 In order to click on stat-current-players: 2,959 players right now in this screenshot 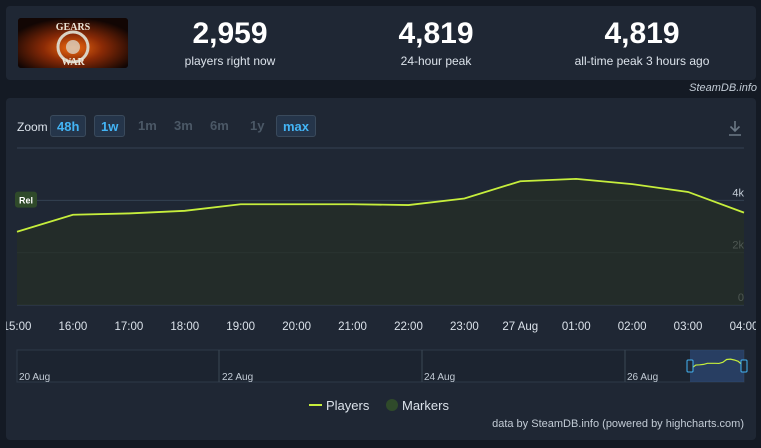, I will do `click(230, 42)`.